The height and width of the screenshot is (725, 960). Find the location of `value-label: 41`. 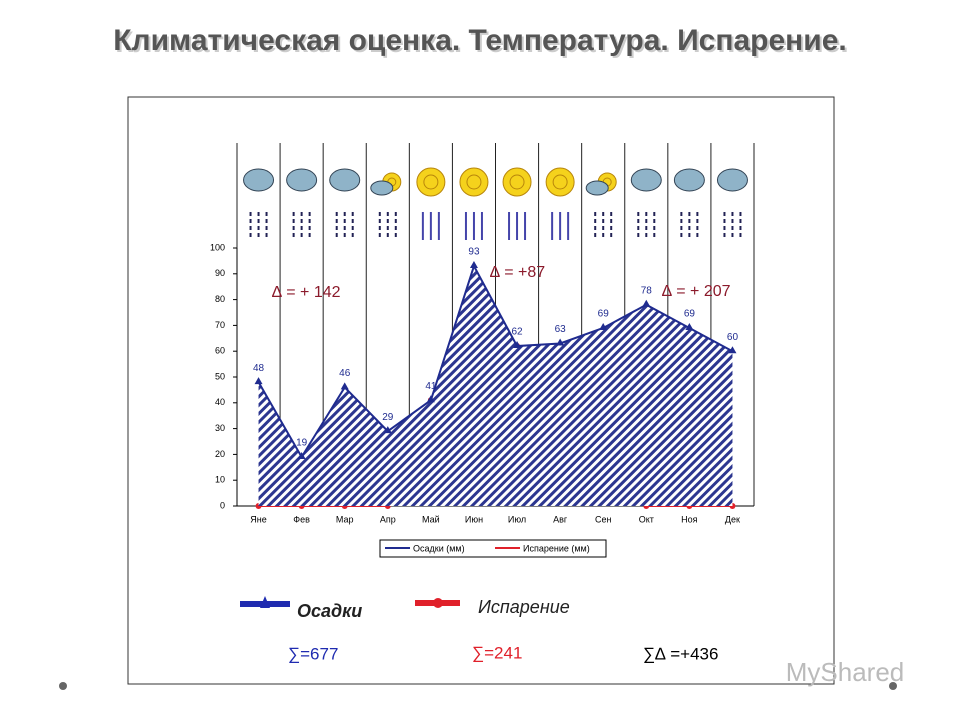

value-label: 41 is located at coordinates (431, 386).